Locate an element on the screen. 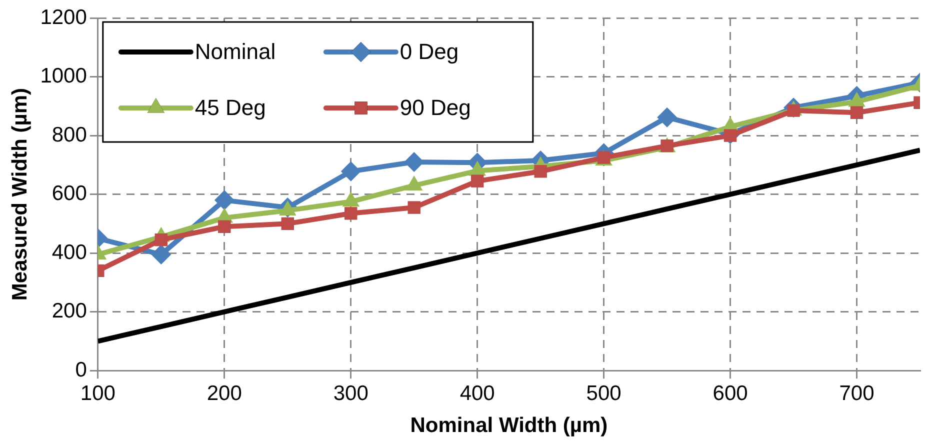  legend-label: 0 Deg is located at coordinates (429, 51).